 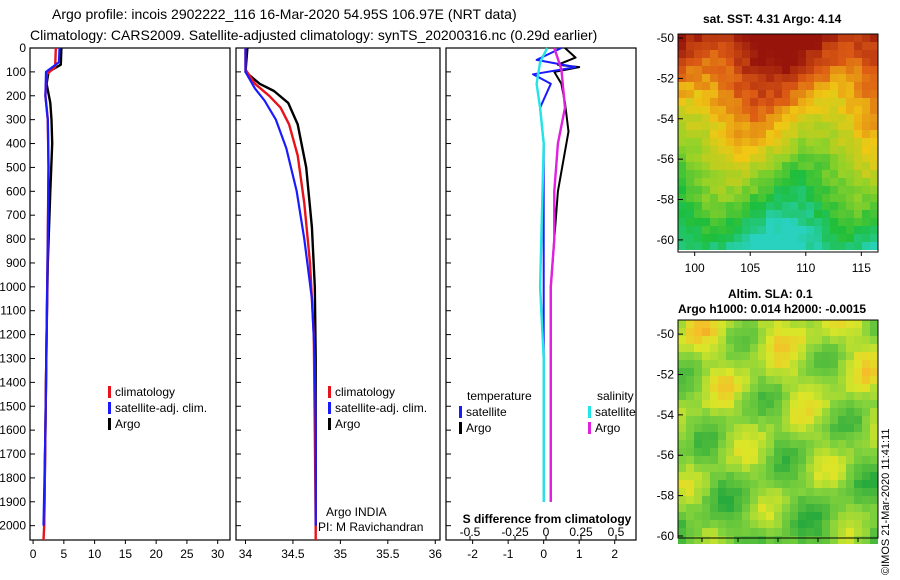 I want to click on depth-tick-label: 400, so click(x=16, y=144).